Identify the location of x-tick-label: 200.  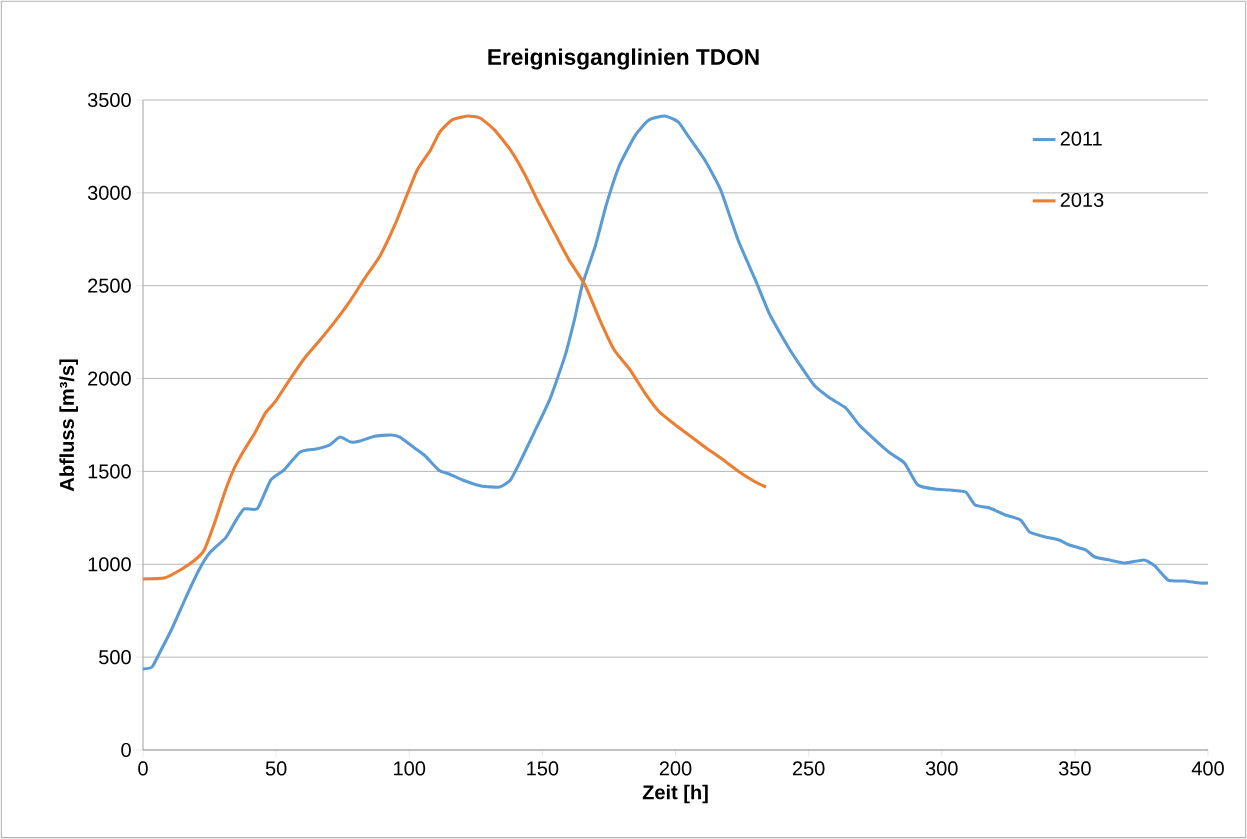
(675, 768).